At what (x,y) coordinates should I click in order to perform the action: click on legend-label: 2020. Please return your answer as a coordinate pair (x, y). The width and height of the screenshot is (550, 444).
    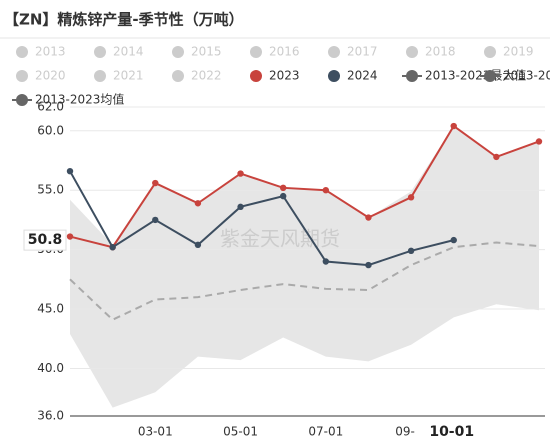
    Looking at the image, I should click on (50, 76).